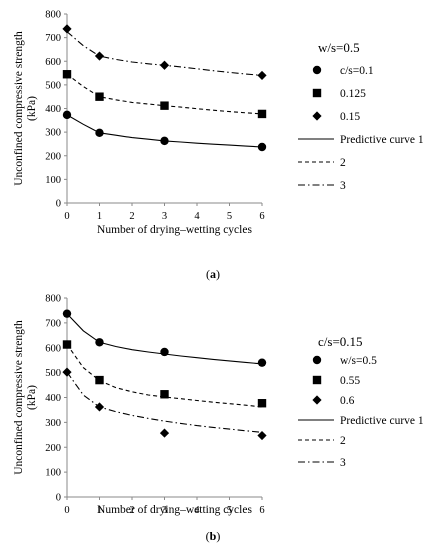 The image size is (440, 550). What do you see at coordinates (350, 381) in the screenshot?
I see `legend-label: 0.55` at bounding box center [350, 381].